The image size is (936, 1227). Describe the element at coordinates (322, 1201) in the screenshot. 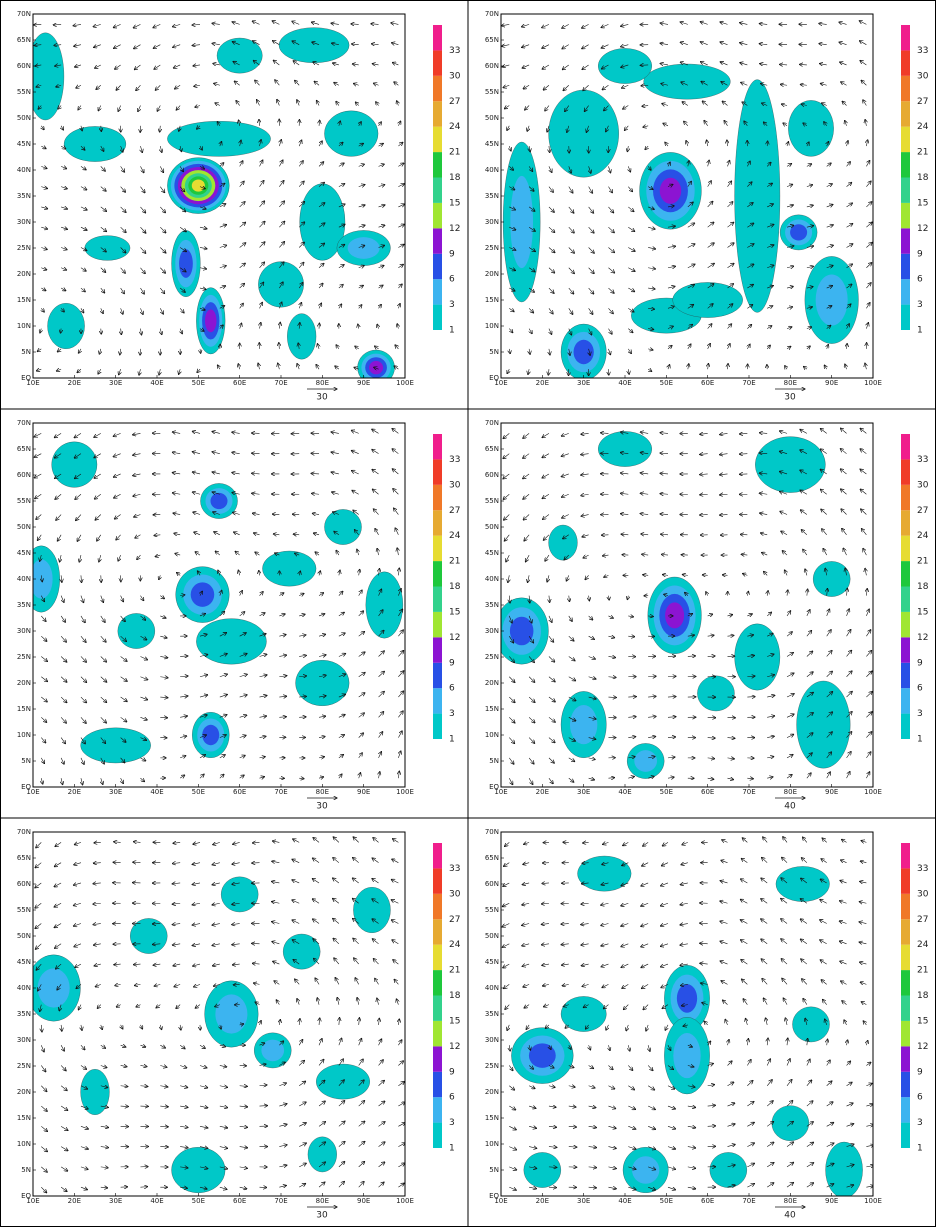

I see `lon-label: 80E` at that location.